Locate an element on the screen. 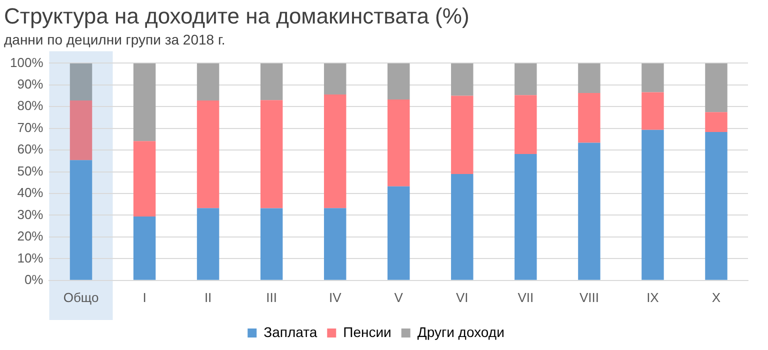 The width and height of the screenshot is (768, 350). x-tick-label: IV is located at coordinates (335, 297).